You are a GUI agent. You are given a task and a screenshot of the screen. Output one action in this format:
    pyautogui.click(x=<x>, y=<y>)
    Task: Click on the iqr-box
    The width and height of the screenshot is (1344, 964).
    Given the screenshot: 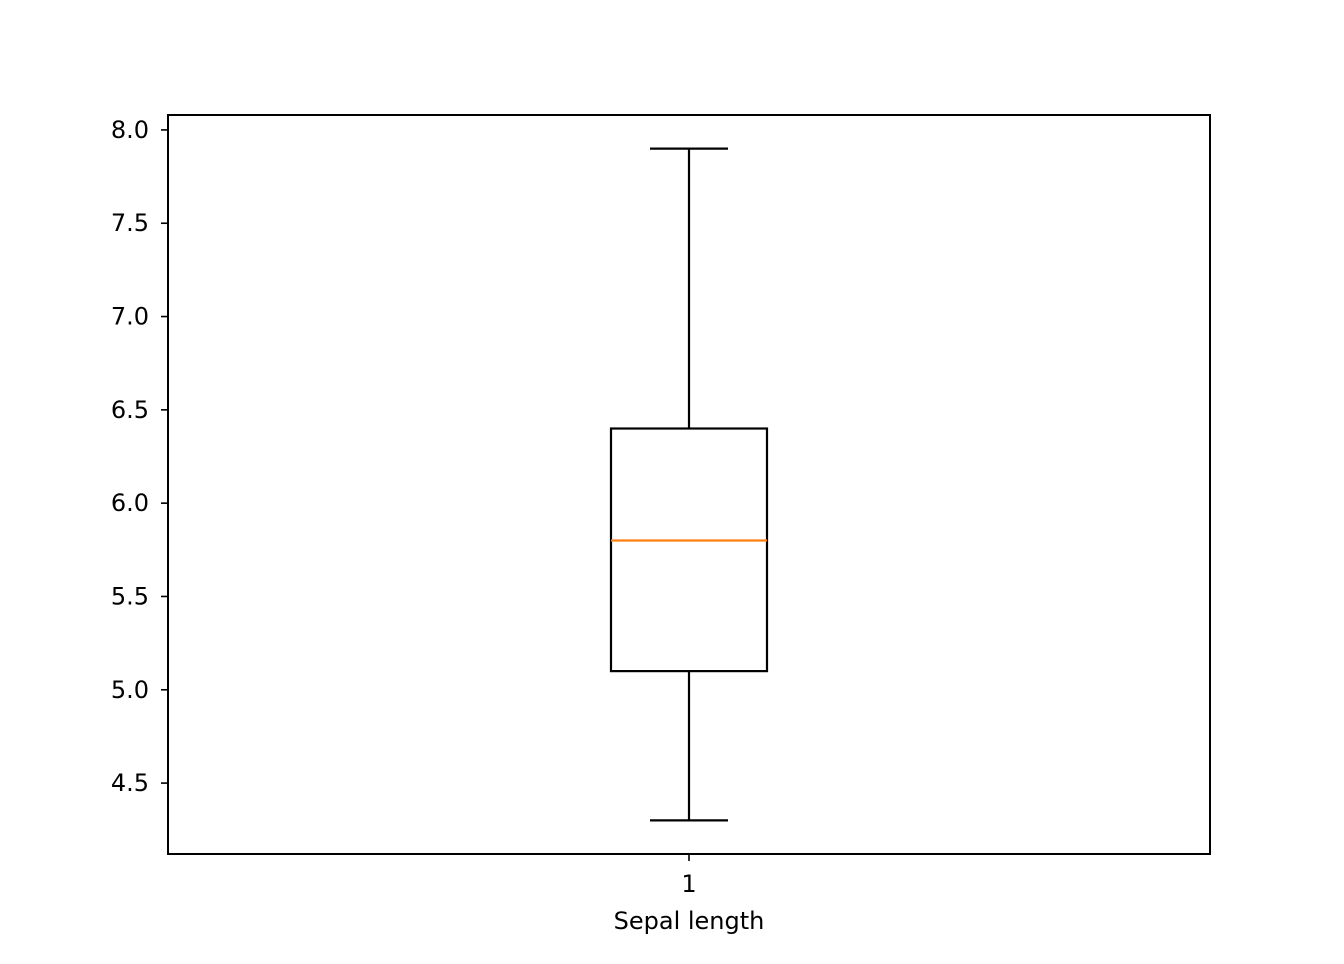 What is the action you would take?
    pyautogui.click(x=689, y=550)
    